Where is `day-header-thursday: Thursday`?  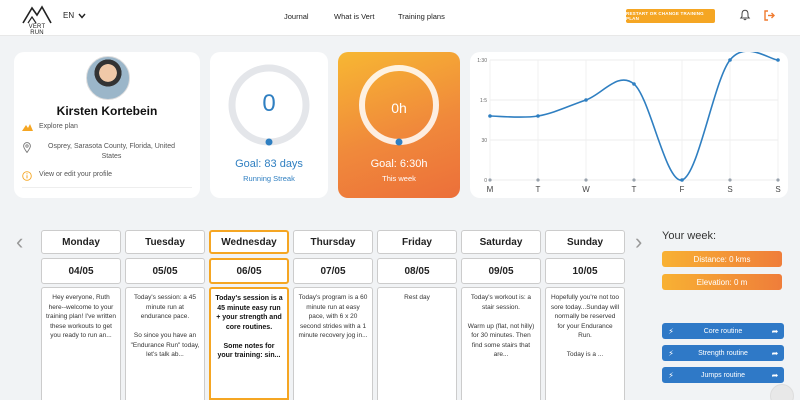 day-header-thursday: Thursday is located at coordinates (333, 242).